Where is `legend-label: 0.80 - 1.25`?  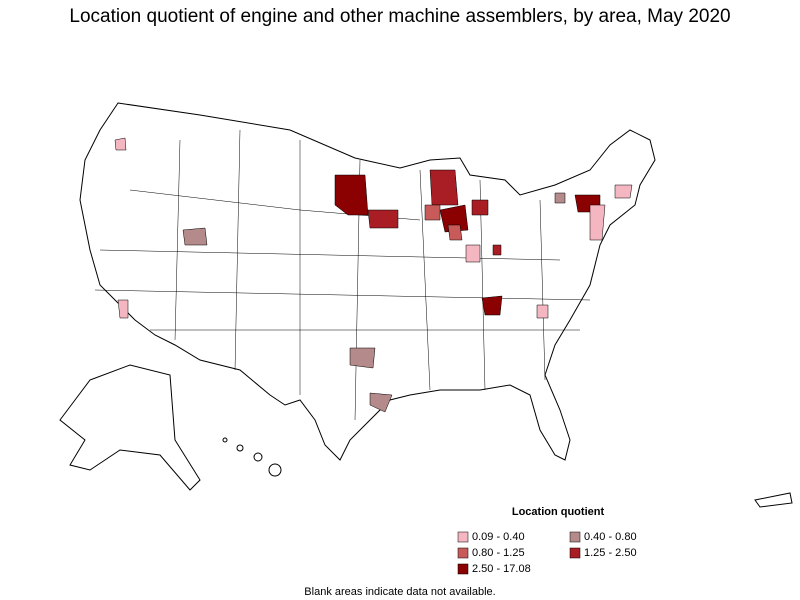 legend-label: 0.80 - 1.25 is located at coordinates (498, 553).